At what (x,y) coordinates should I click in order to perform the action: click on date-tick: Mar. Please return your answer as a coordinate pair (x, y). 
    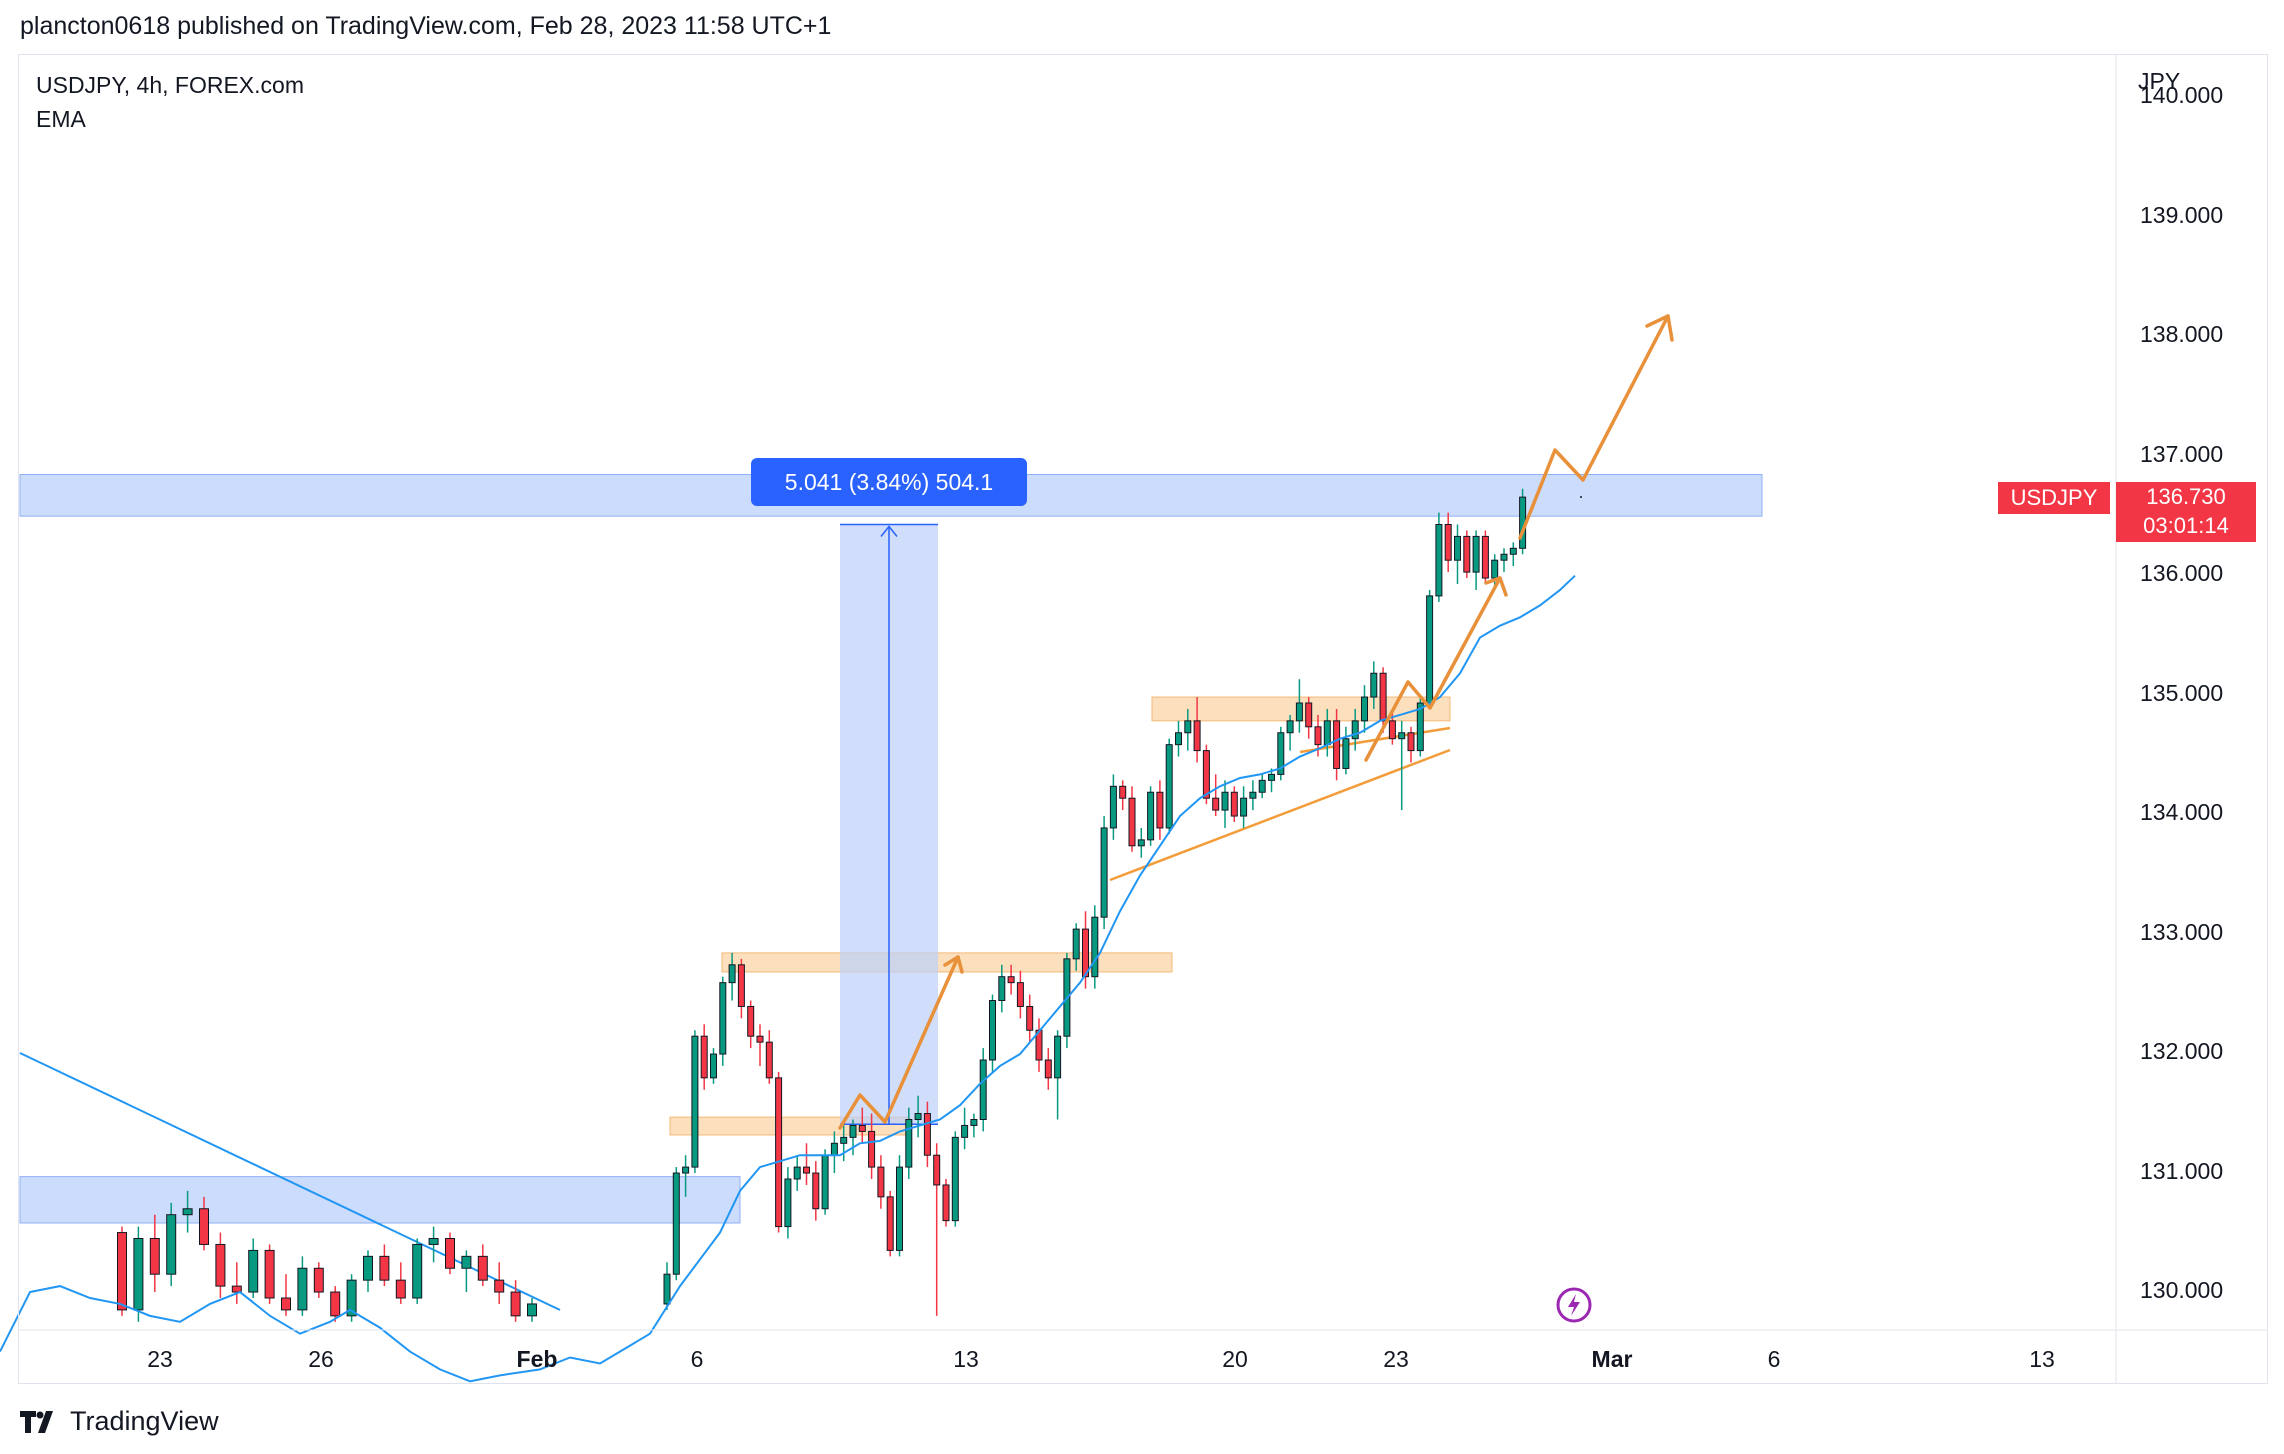
    Looking at the image, I should click on (1612, 1359).